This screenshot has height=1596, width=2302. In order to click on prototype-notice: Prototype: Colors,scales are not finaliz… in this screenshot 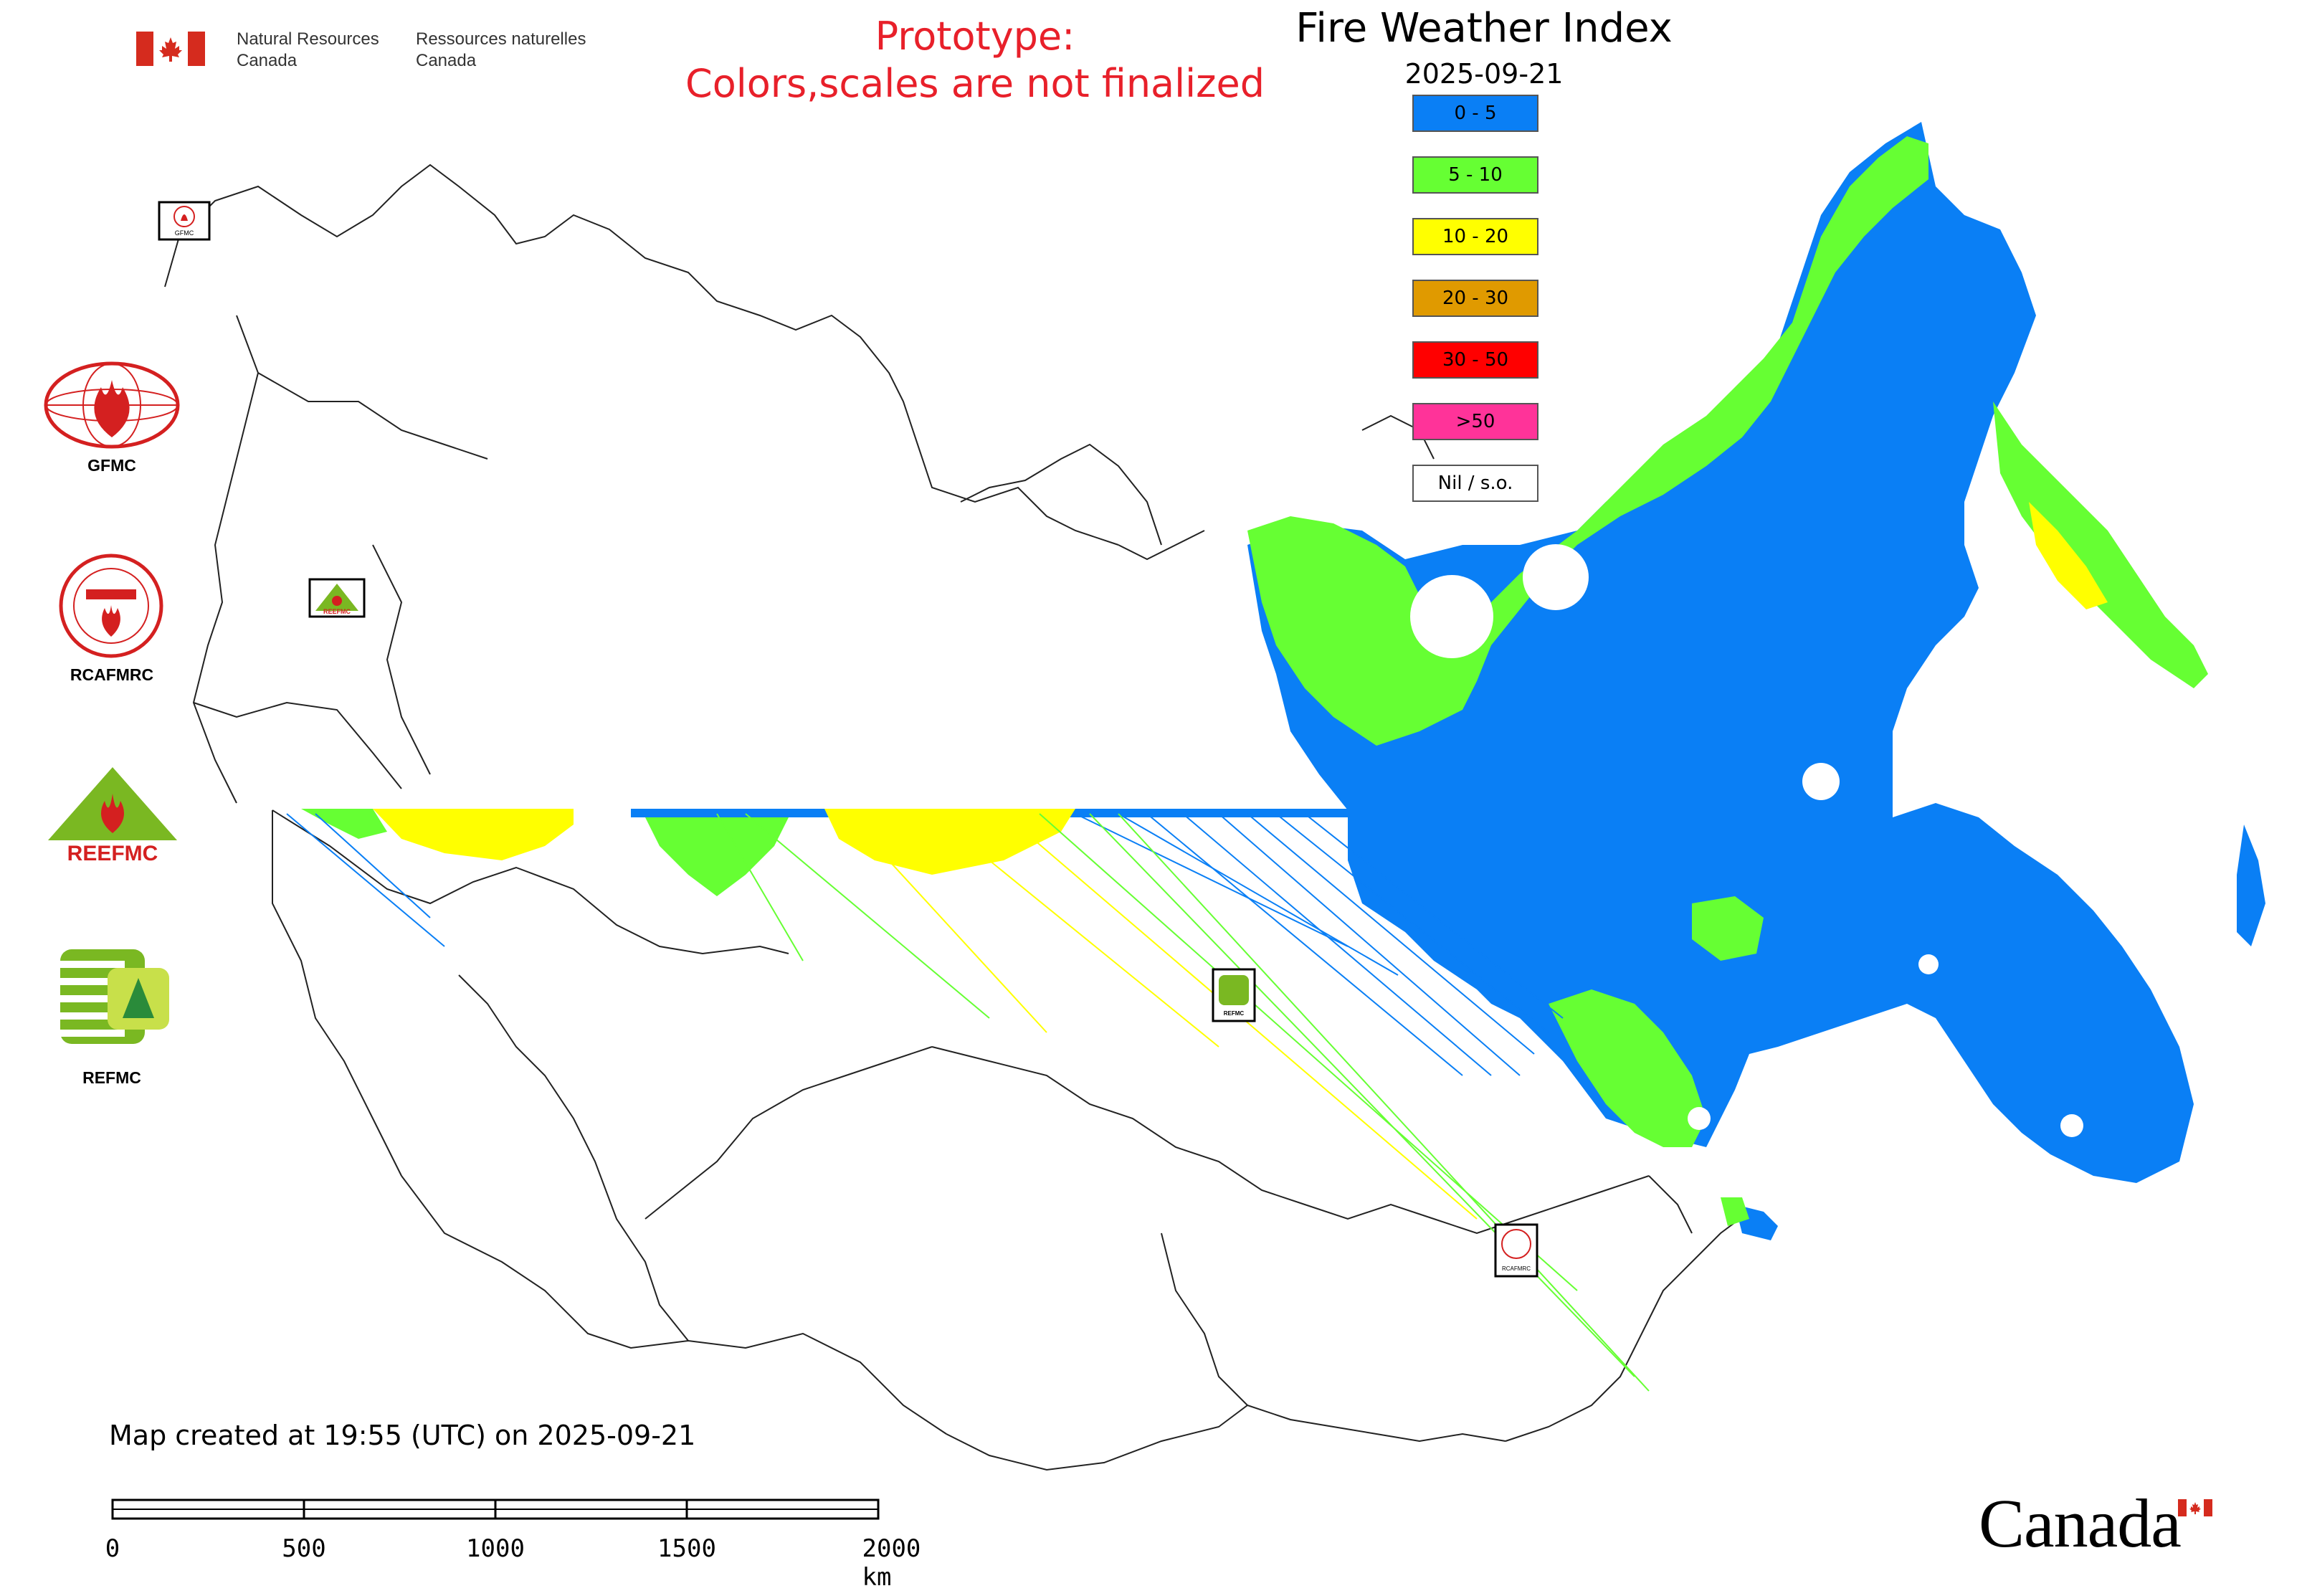, I will do `click(975, 60)`.